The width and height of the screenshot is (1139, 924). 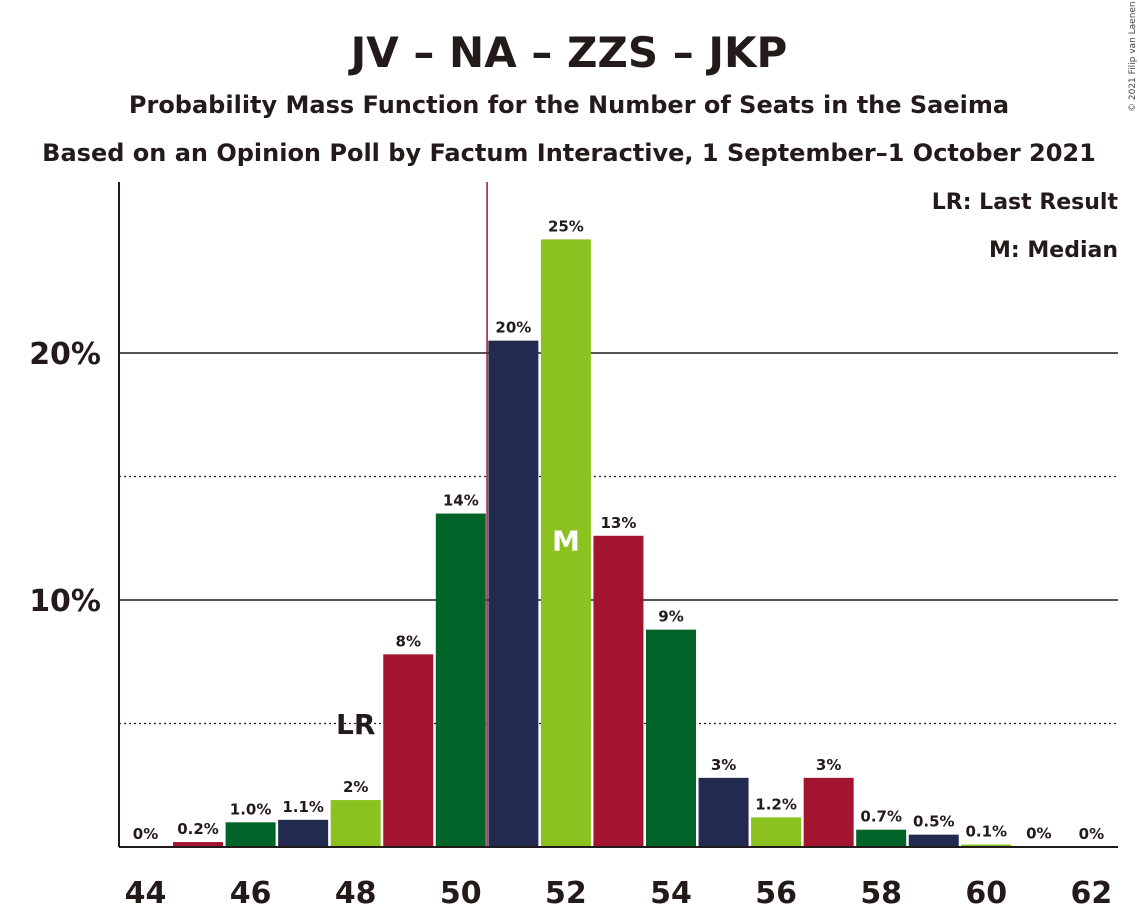 What do you see at coordinates (986, 832) in the screenshot?
I see `bar-label-seat-60: 0.1%` at bounding box center [986, 832].